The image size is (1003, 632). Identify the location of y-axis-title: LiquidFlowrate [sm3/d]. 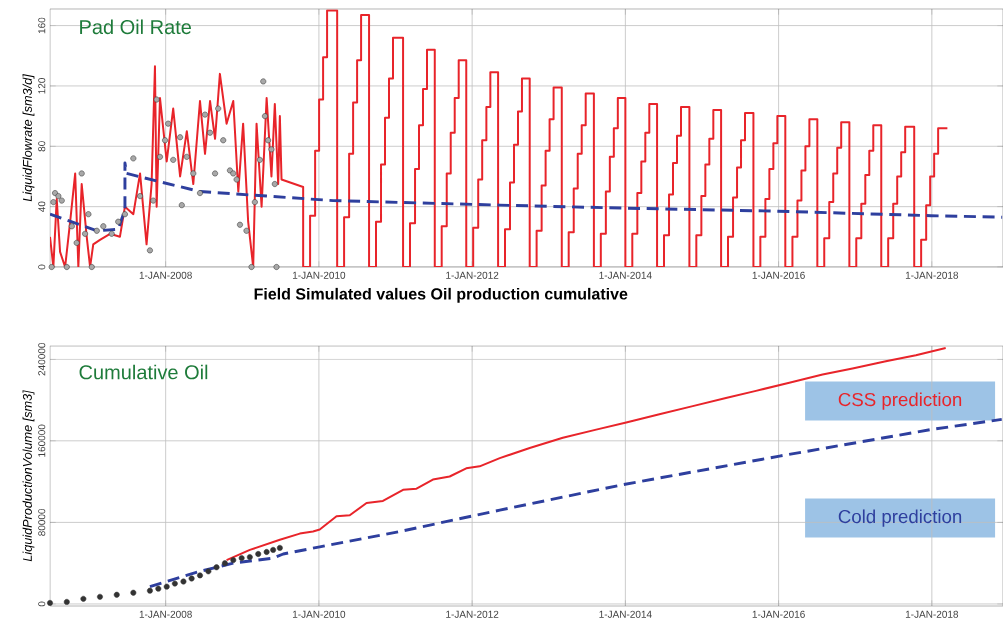
(28, 138).